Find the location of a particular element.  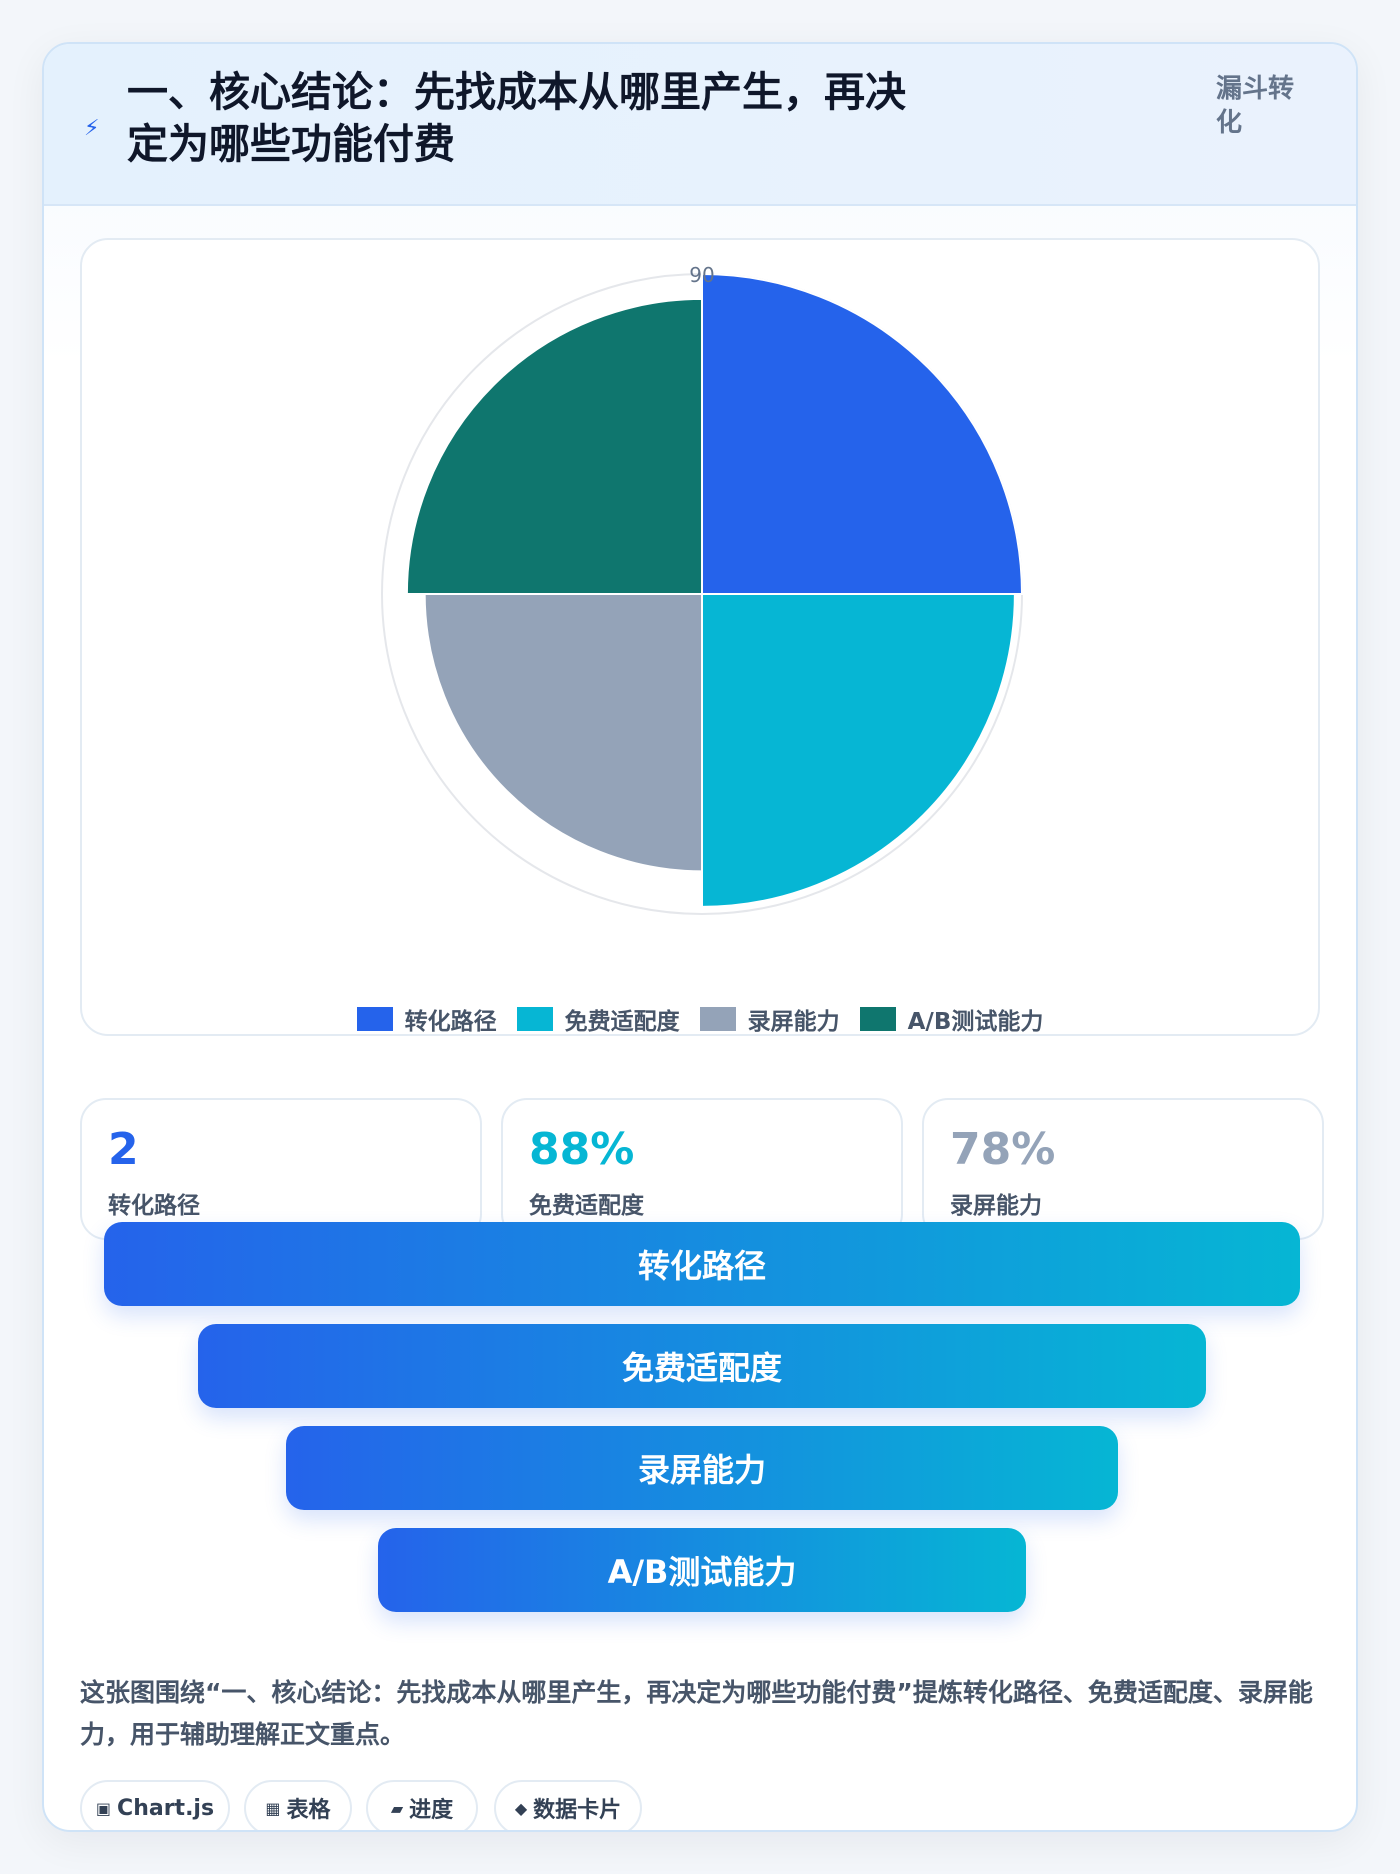

chip-label: 表格 is located at coordinates (308, 1810).